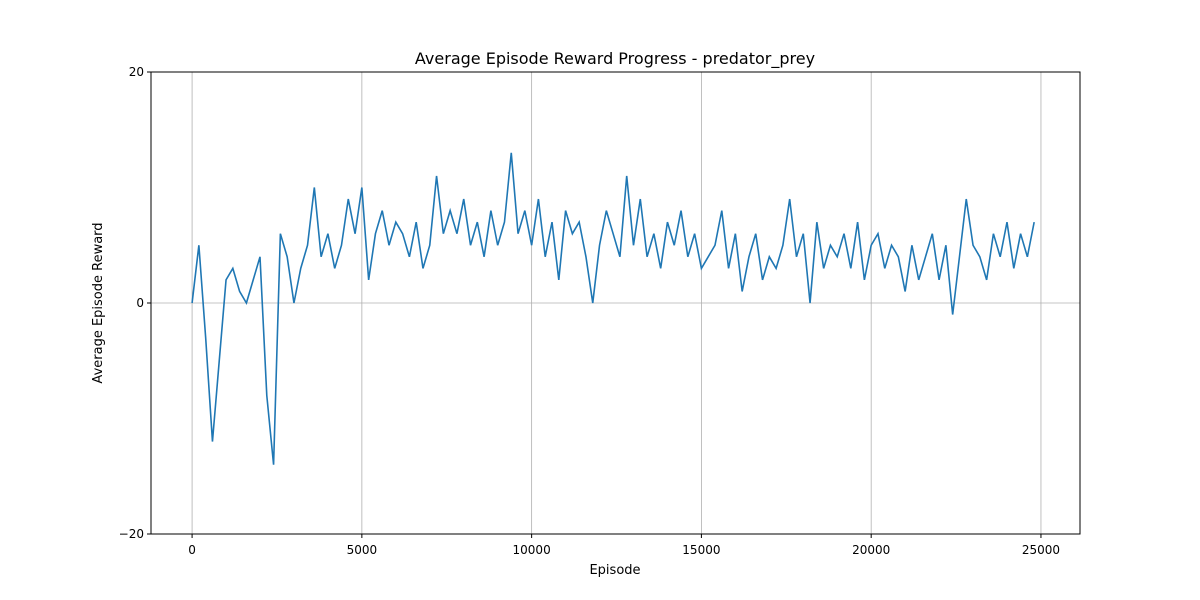 The image size is (1200, 600). I want to click on y-tick-label: 20, so click(136, 72).